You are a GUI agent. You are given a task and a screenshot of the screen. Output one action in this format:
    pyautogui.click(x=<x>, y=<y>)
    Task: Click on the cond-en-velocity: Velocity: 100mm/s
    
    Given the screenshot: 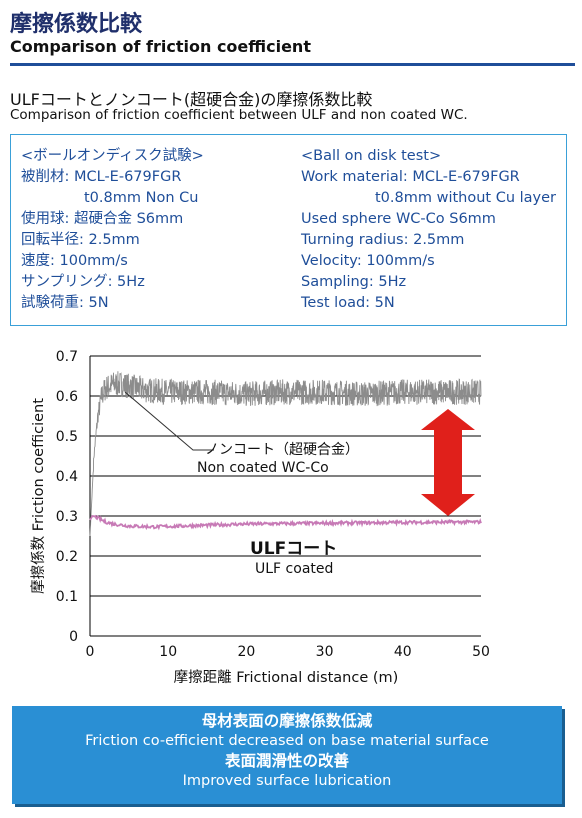 What is the action you would take?
    pyautogui.click(x=368, y=261)
    